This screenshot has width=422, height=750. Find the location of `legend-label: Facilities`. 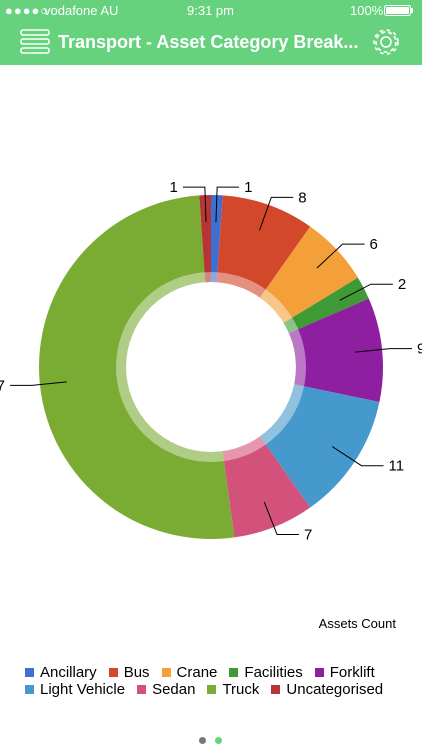

legend-label: Facilities is located at coordinates (273, 672).